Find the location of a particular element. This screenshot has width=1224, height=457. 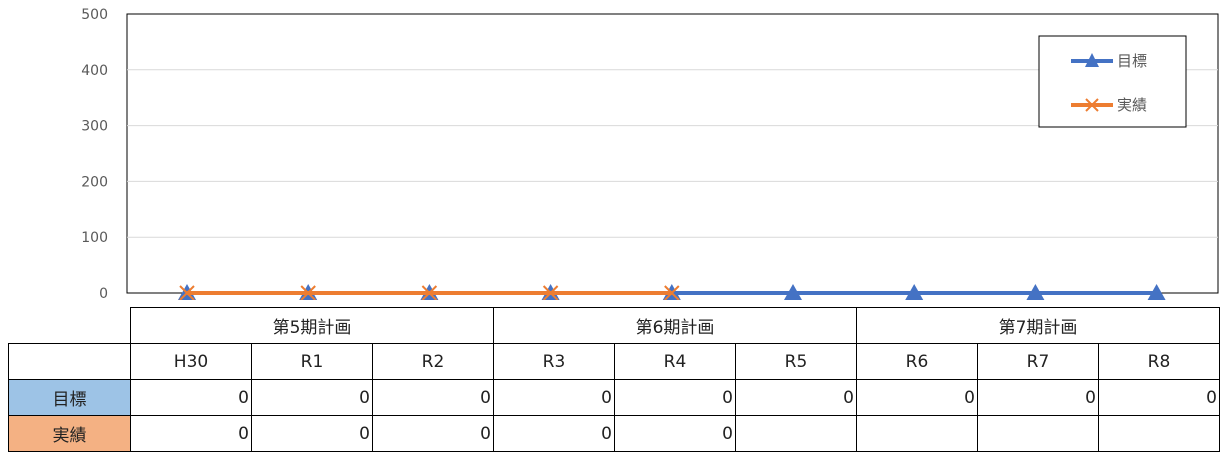

year-header: R1 is located at coordinates (312, 361).